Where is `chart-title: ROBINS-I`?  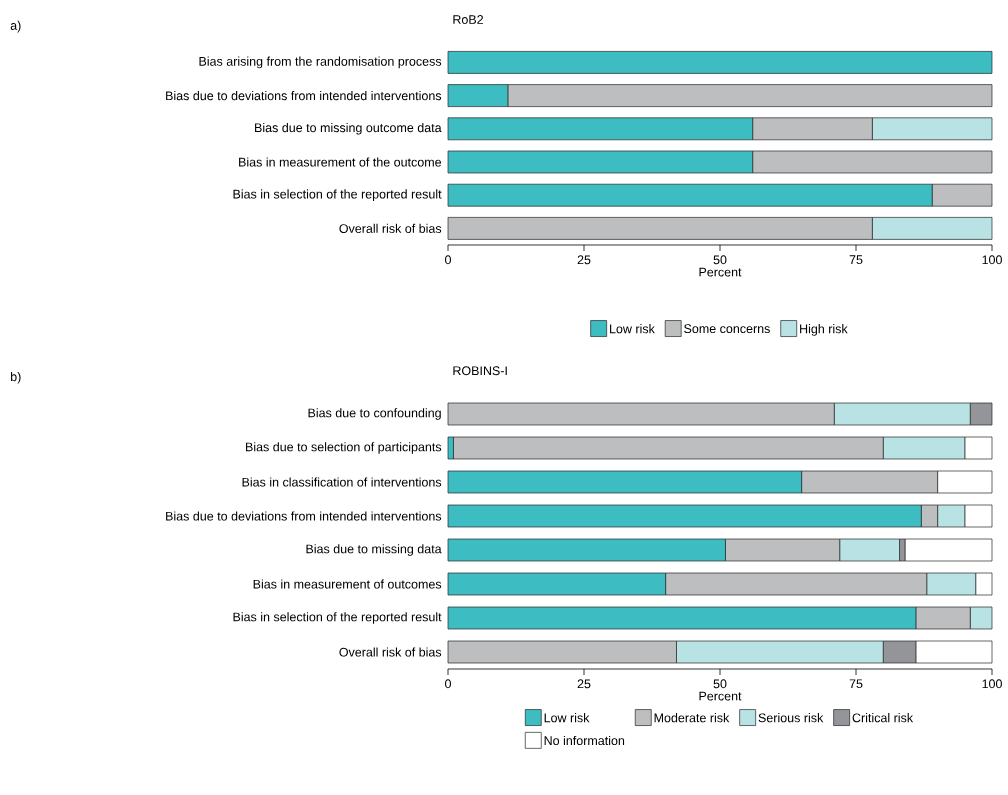 chart-title: ROBINS-I is located at coordinates (480, 371).